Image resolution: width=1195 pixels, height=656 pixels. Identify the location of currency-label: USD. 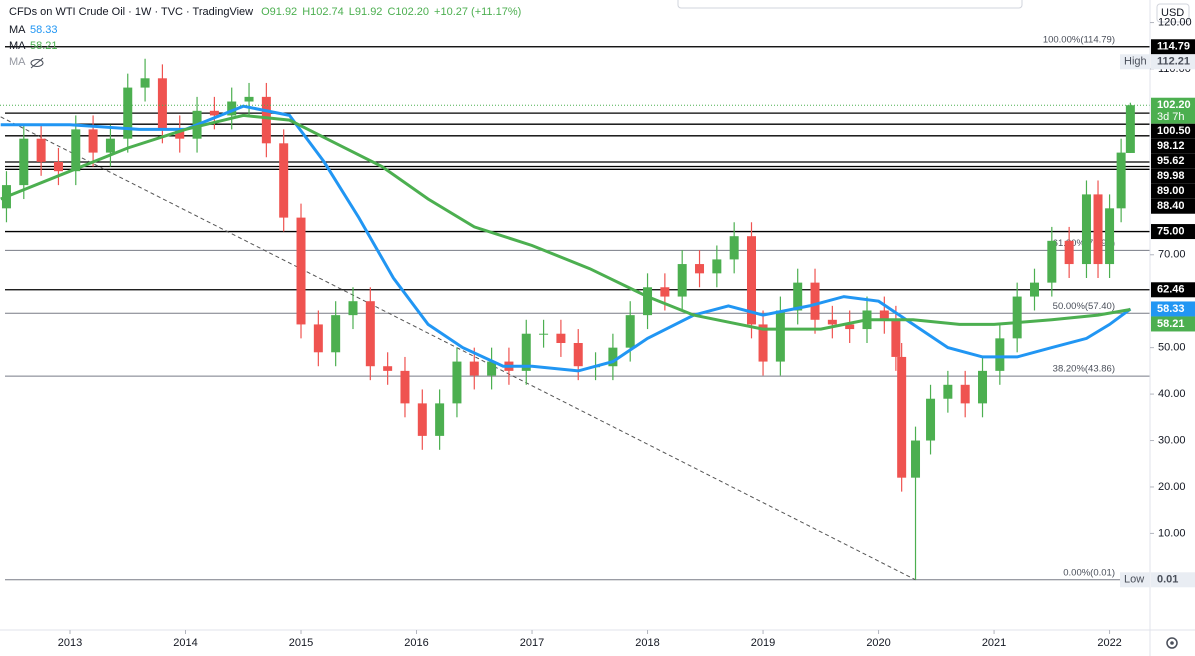
(1172, 13).